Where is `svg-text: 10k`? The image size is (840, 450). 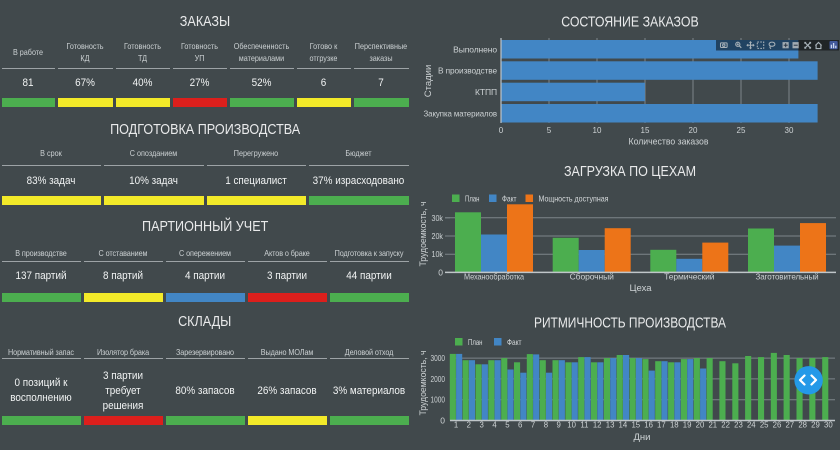 svg-text: 10k is located at coordinates (438, 254).